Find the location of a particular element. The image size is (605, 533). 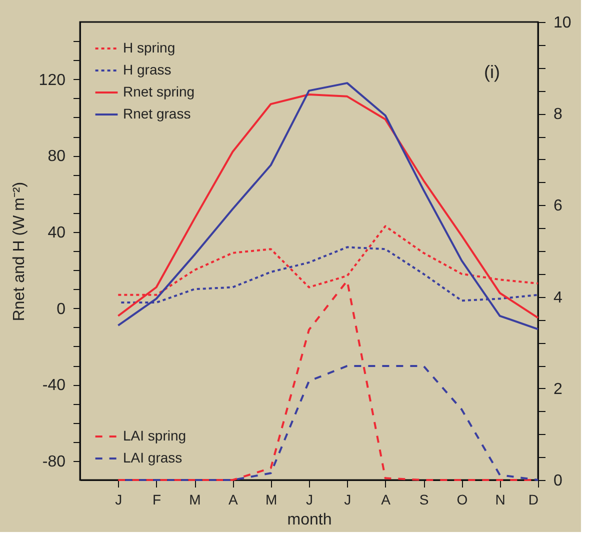

y-tick-label: -80 is located at coordinates (54, 461).